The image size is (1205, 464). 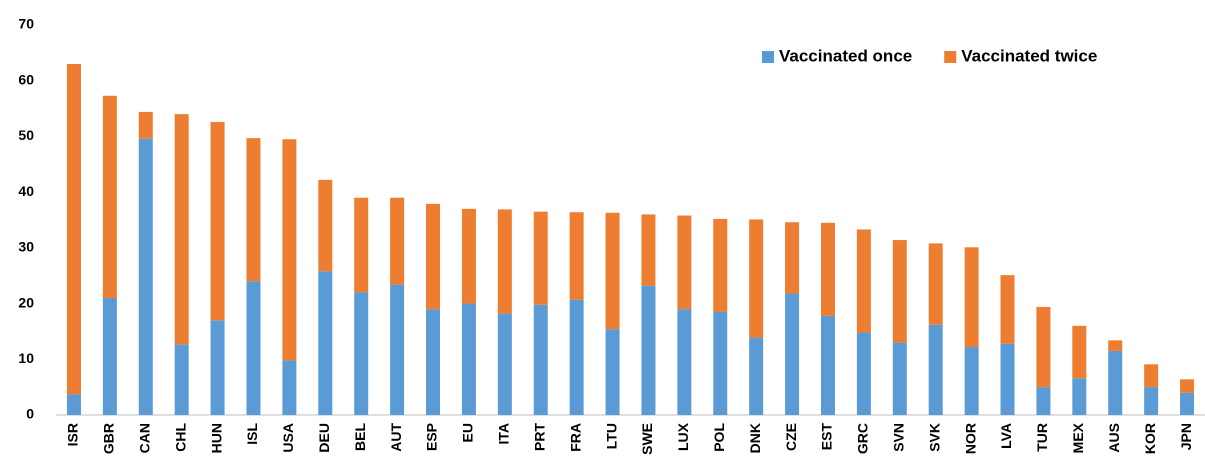 What do you see at coordinates (144, 438) in the screenshot?
I see `x-tick-label: CAN` at bounding box center [144, 438].